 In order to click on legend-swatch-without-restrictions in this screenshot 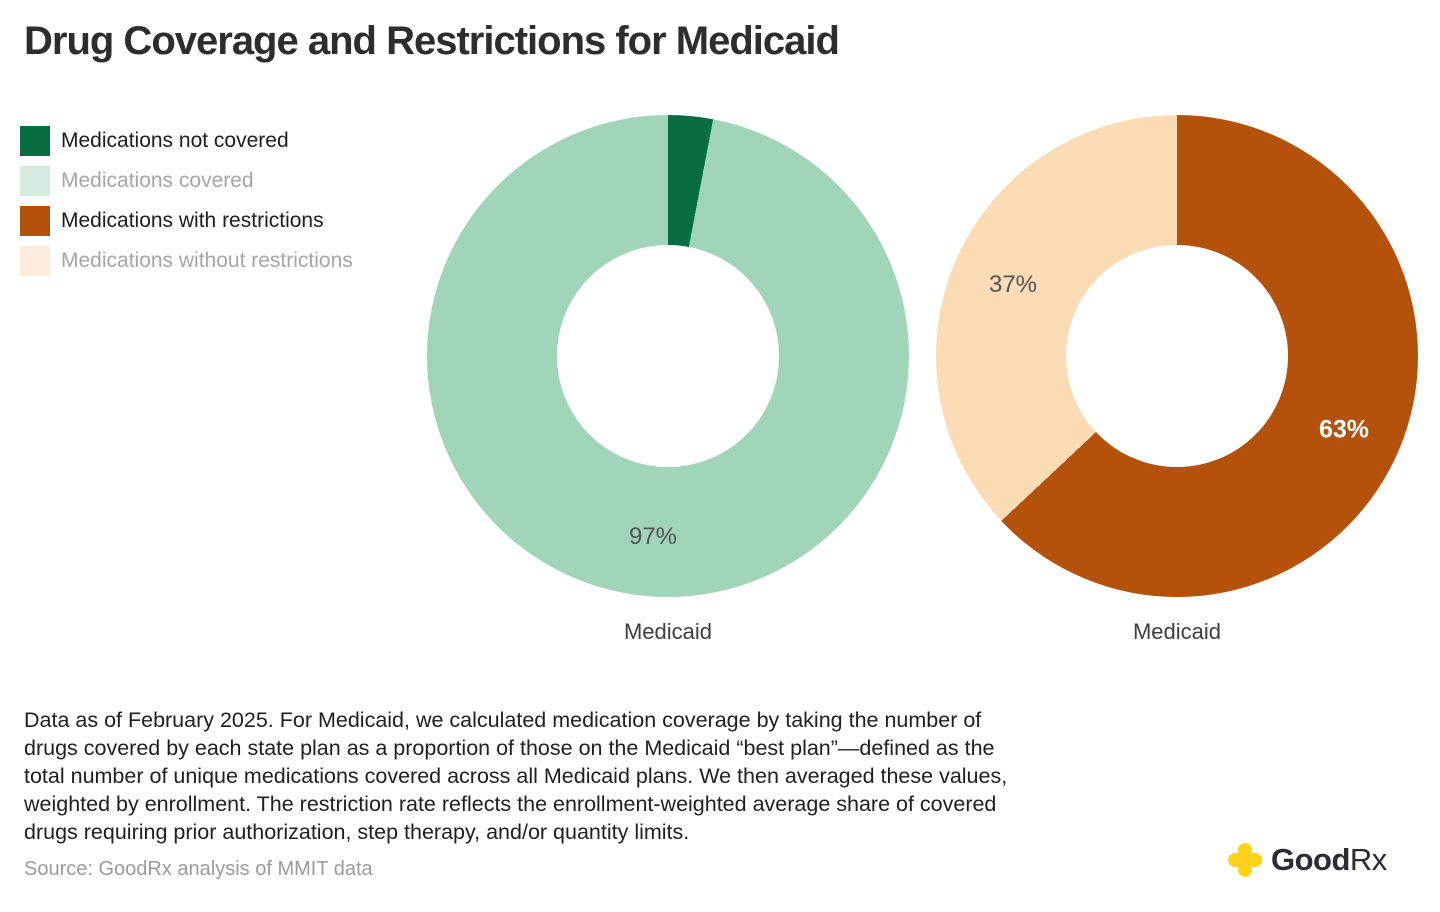, I will do `click(35, 261)`.